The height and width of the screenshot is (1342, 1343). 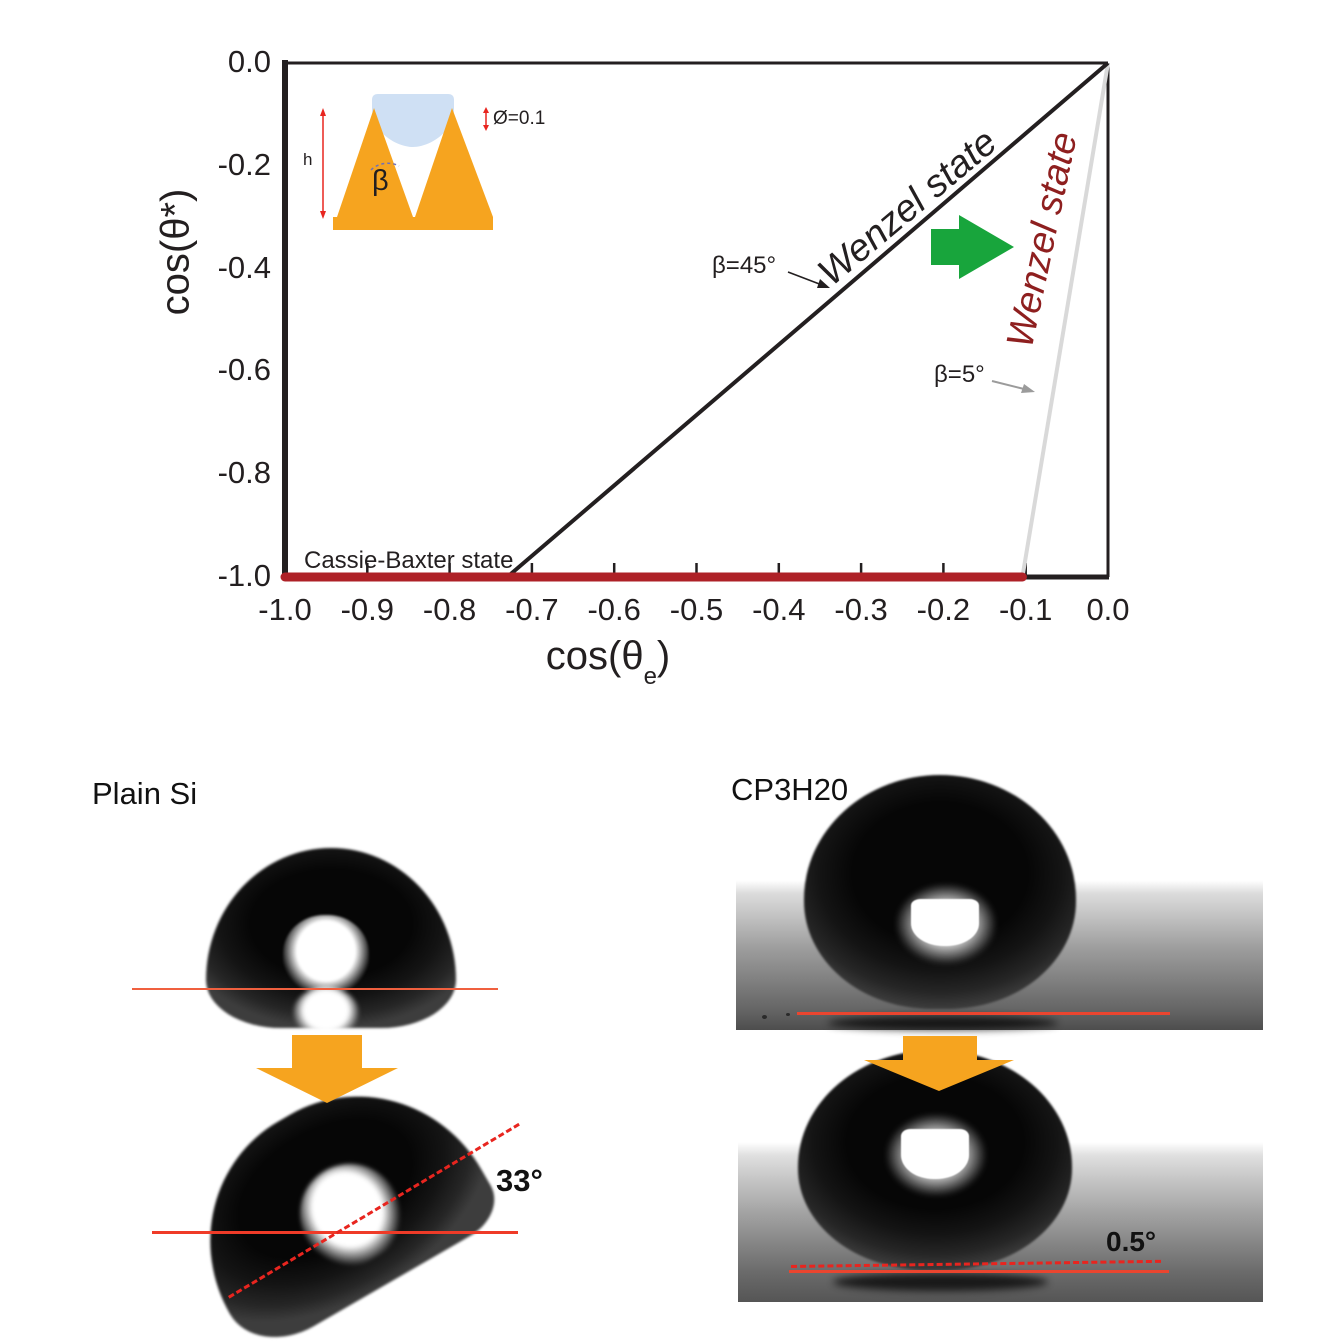 I want to click on x-axis-title: cos(θe), so click(x=608, y=662).